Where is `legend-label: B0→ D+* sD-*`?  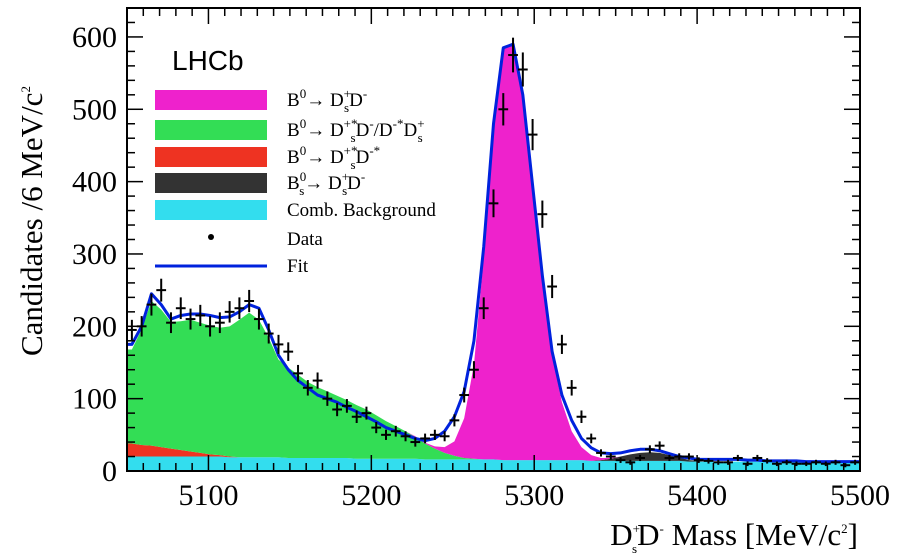 legend-label: B0→ D+* sD-* is located at coordinates (333, 157).